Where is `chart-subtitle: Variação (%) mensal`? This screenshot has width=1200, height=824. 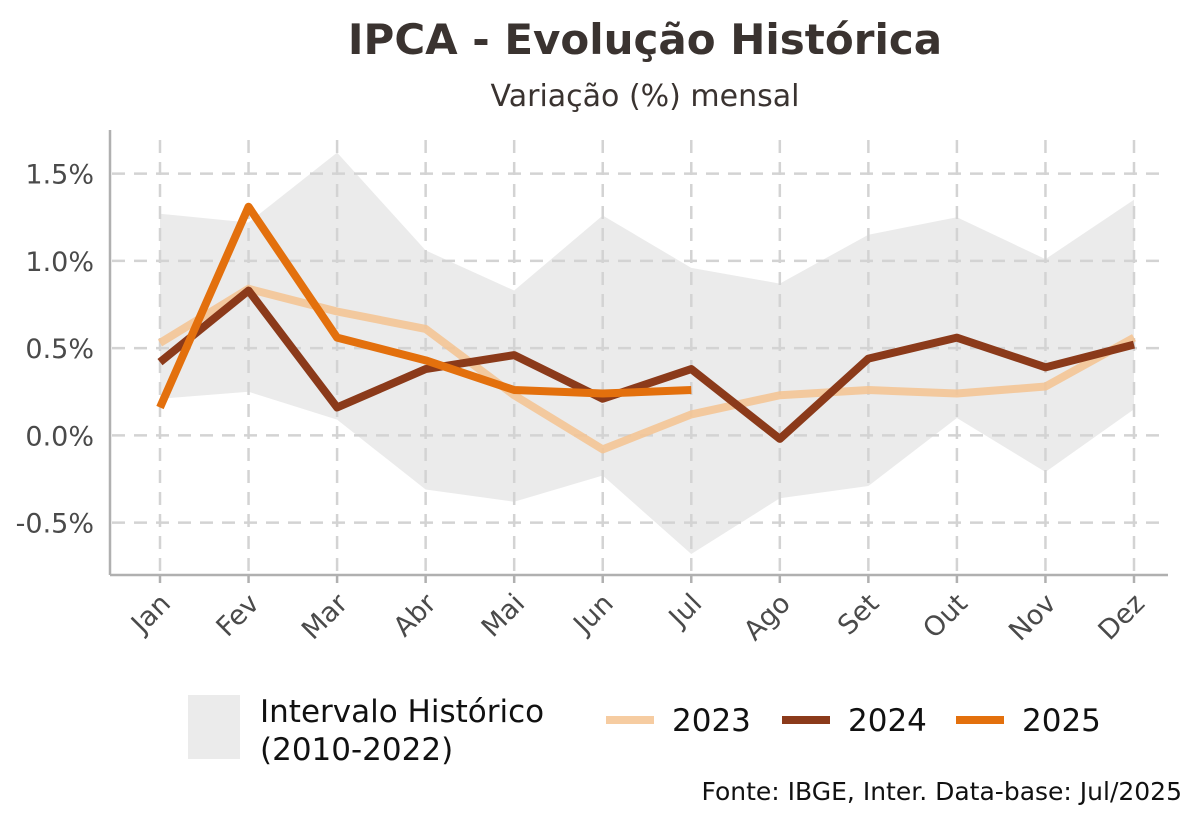
chart-subtitle: Variação (%) mensal is located at coordinates (645, 96).